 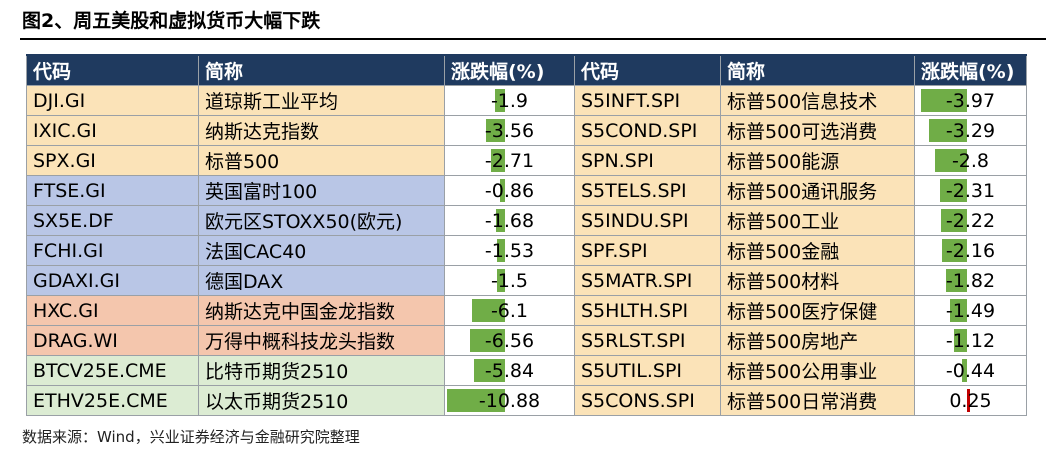 I want to click on right-change-cell: -3.29, so click(x=970, y=130).